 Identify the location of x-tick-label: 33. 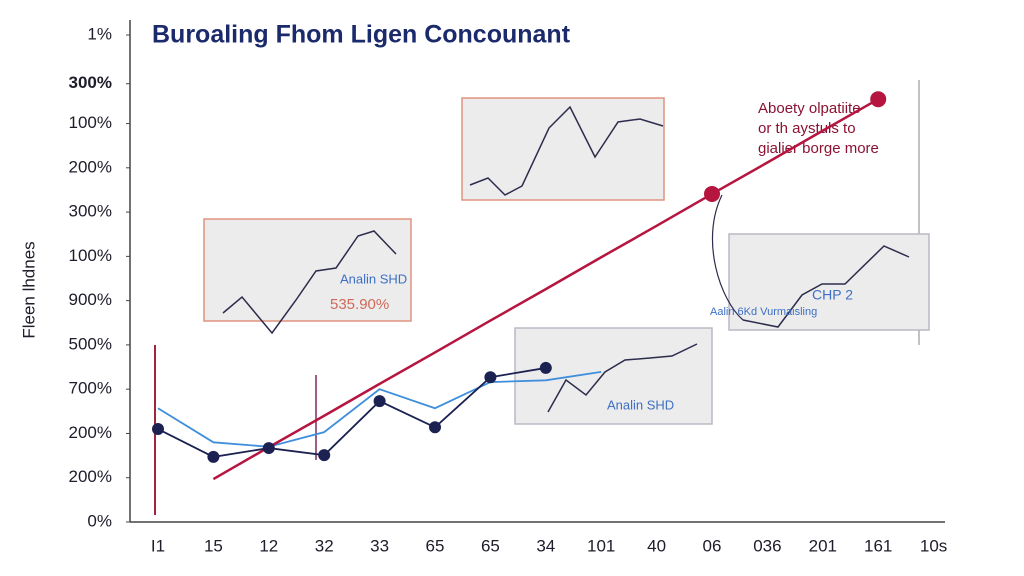
(379, 545).